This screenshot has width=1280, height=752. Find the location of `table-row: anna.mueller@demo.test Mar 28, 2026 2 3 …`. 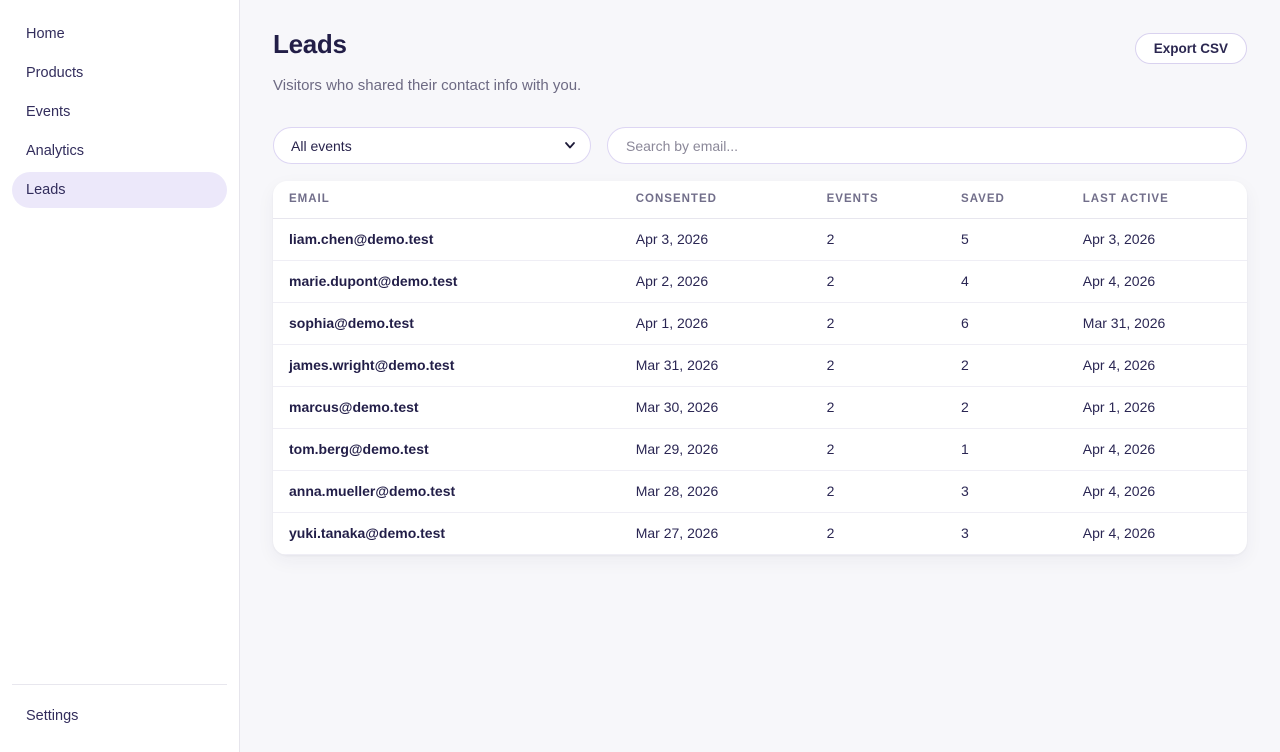

table-row: anna.mueller@demo.test Mar 28, 2026 2 3 … is located at coordinates (760, 491).